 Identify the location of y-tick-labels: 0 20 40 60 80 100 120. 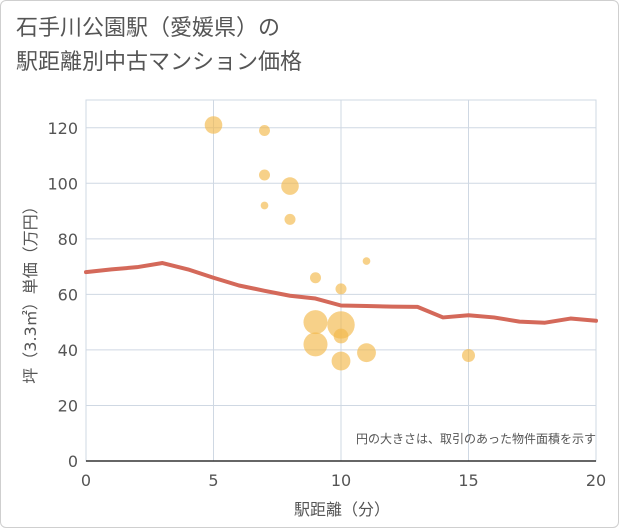
(62, 295).